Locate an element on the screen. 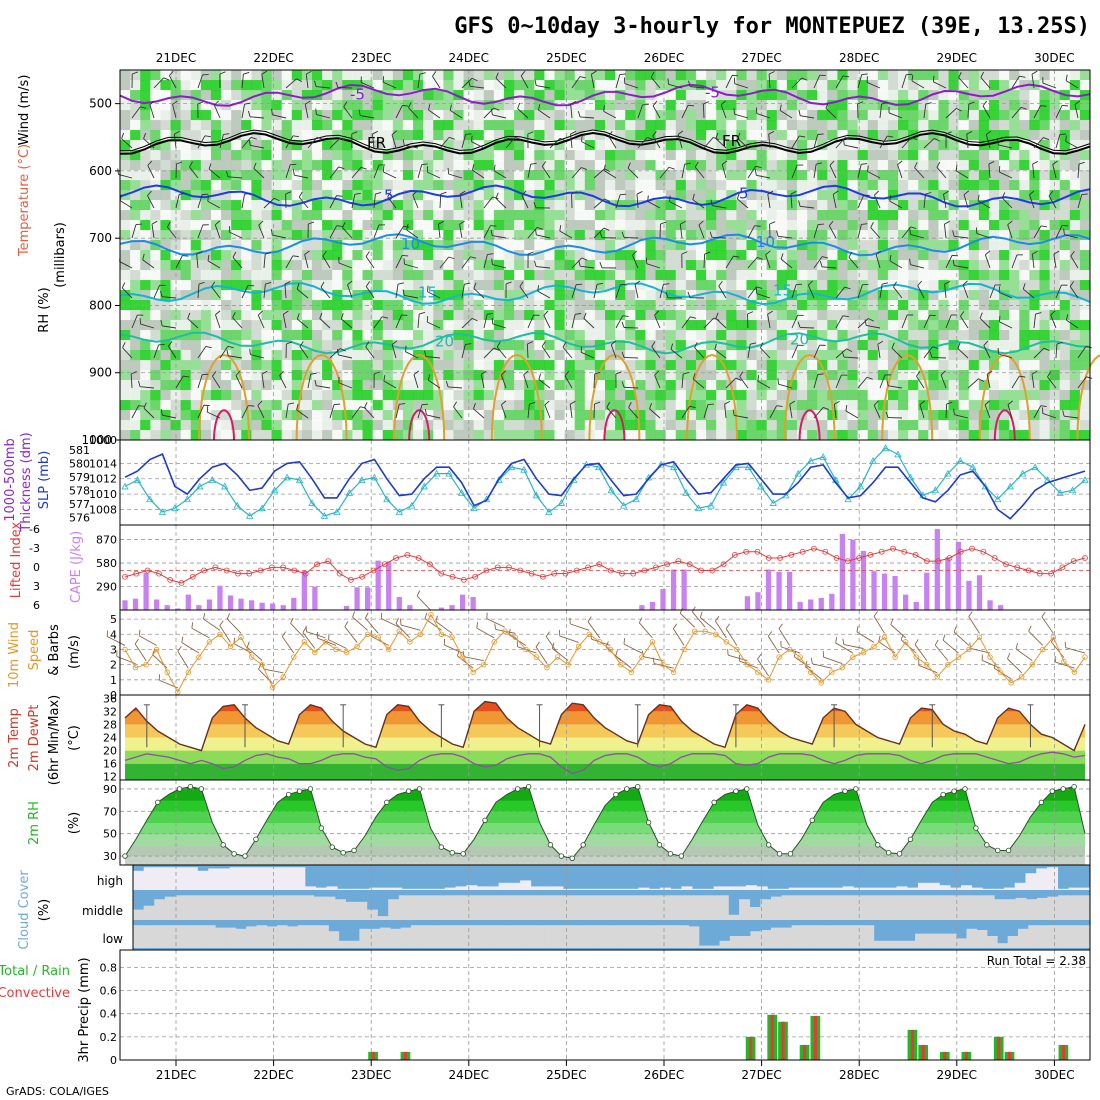  li-marker is located at coordinates (362, 576).